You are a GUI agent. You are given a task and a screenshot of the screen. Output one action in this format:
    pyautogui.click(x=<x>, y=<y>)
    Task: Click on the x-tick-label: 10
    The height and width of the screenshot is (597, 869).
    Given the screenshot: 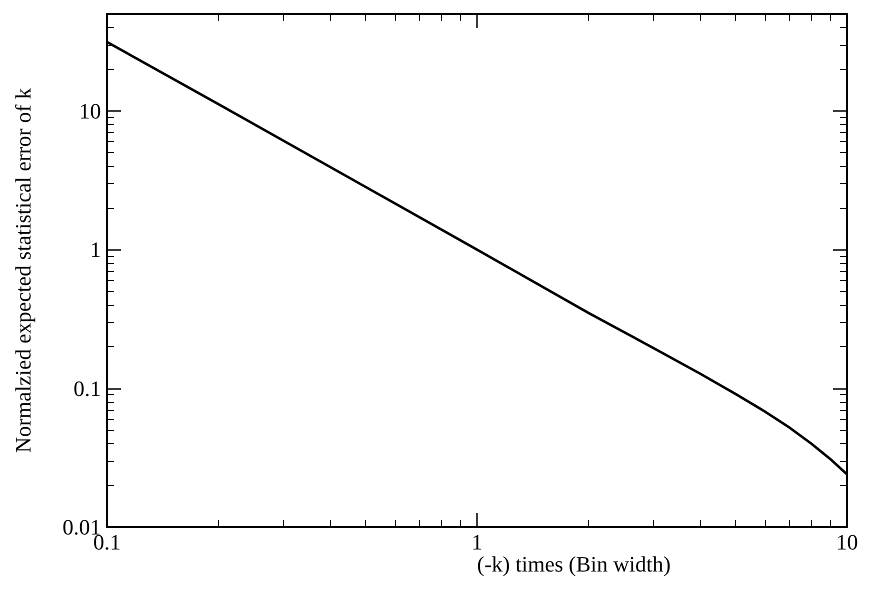 What is the action you would take?
    pyautogui.click(x=847, y=542)
    